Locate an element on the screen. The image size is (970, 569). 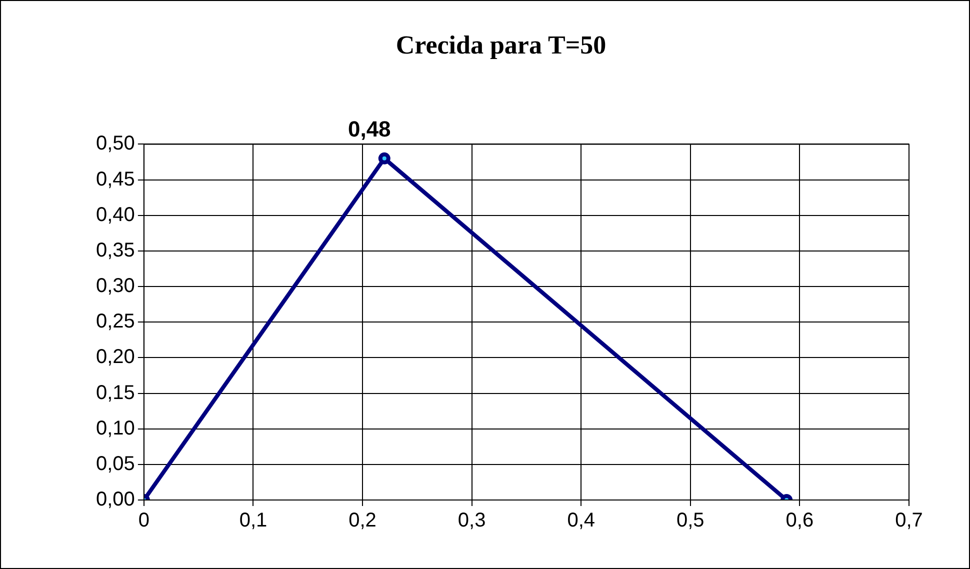
y-tick-label: 0,05 is located at coordinates (115, 463).